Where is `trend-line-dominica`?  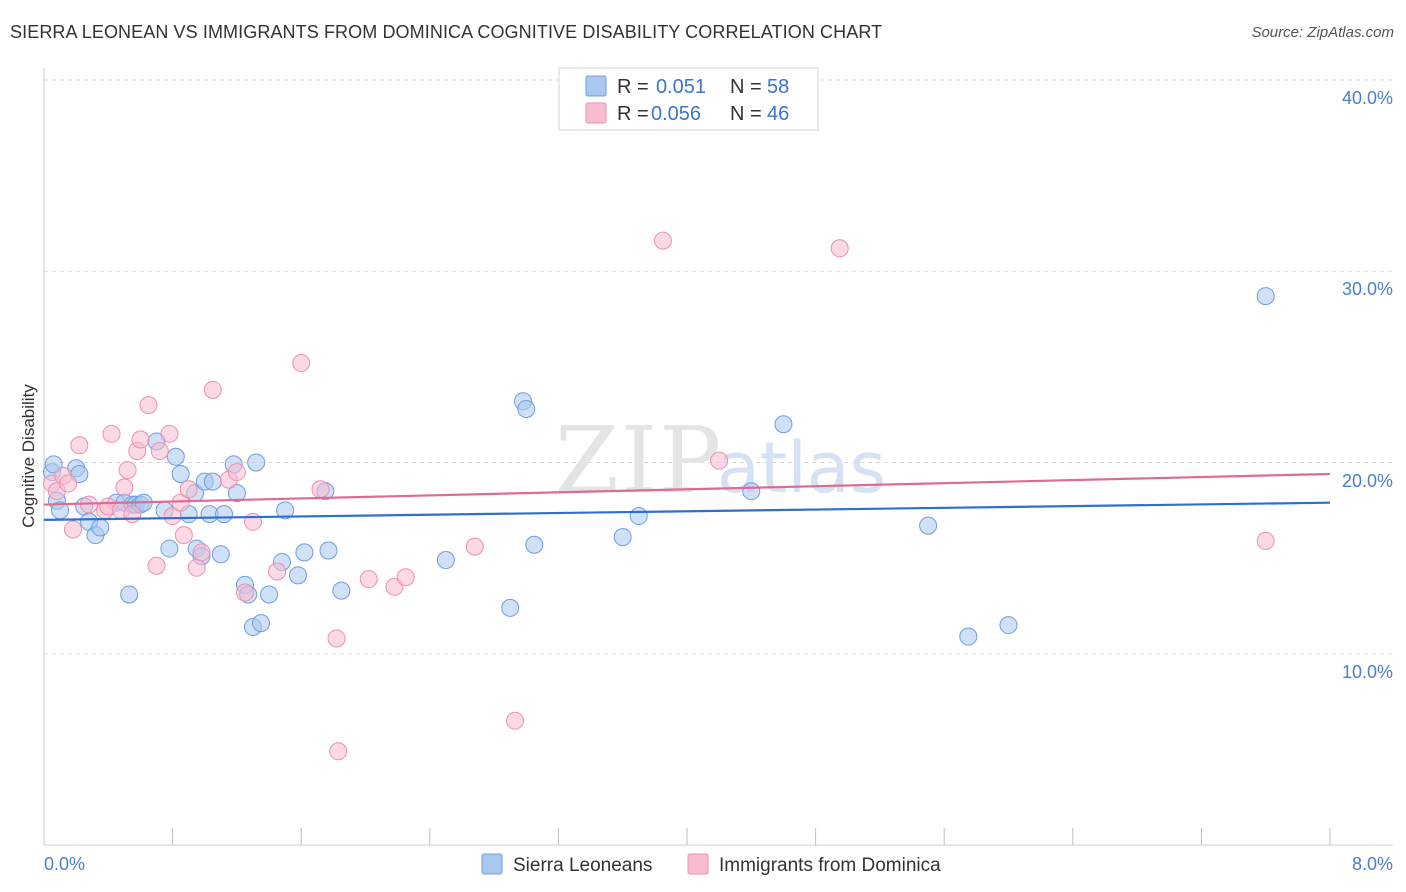 trend-line-dominica is located at coordinates (687, 489).